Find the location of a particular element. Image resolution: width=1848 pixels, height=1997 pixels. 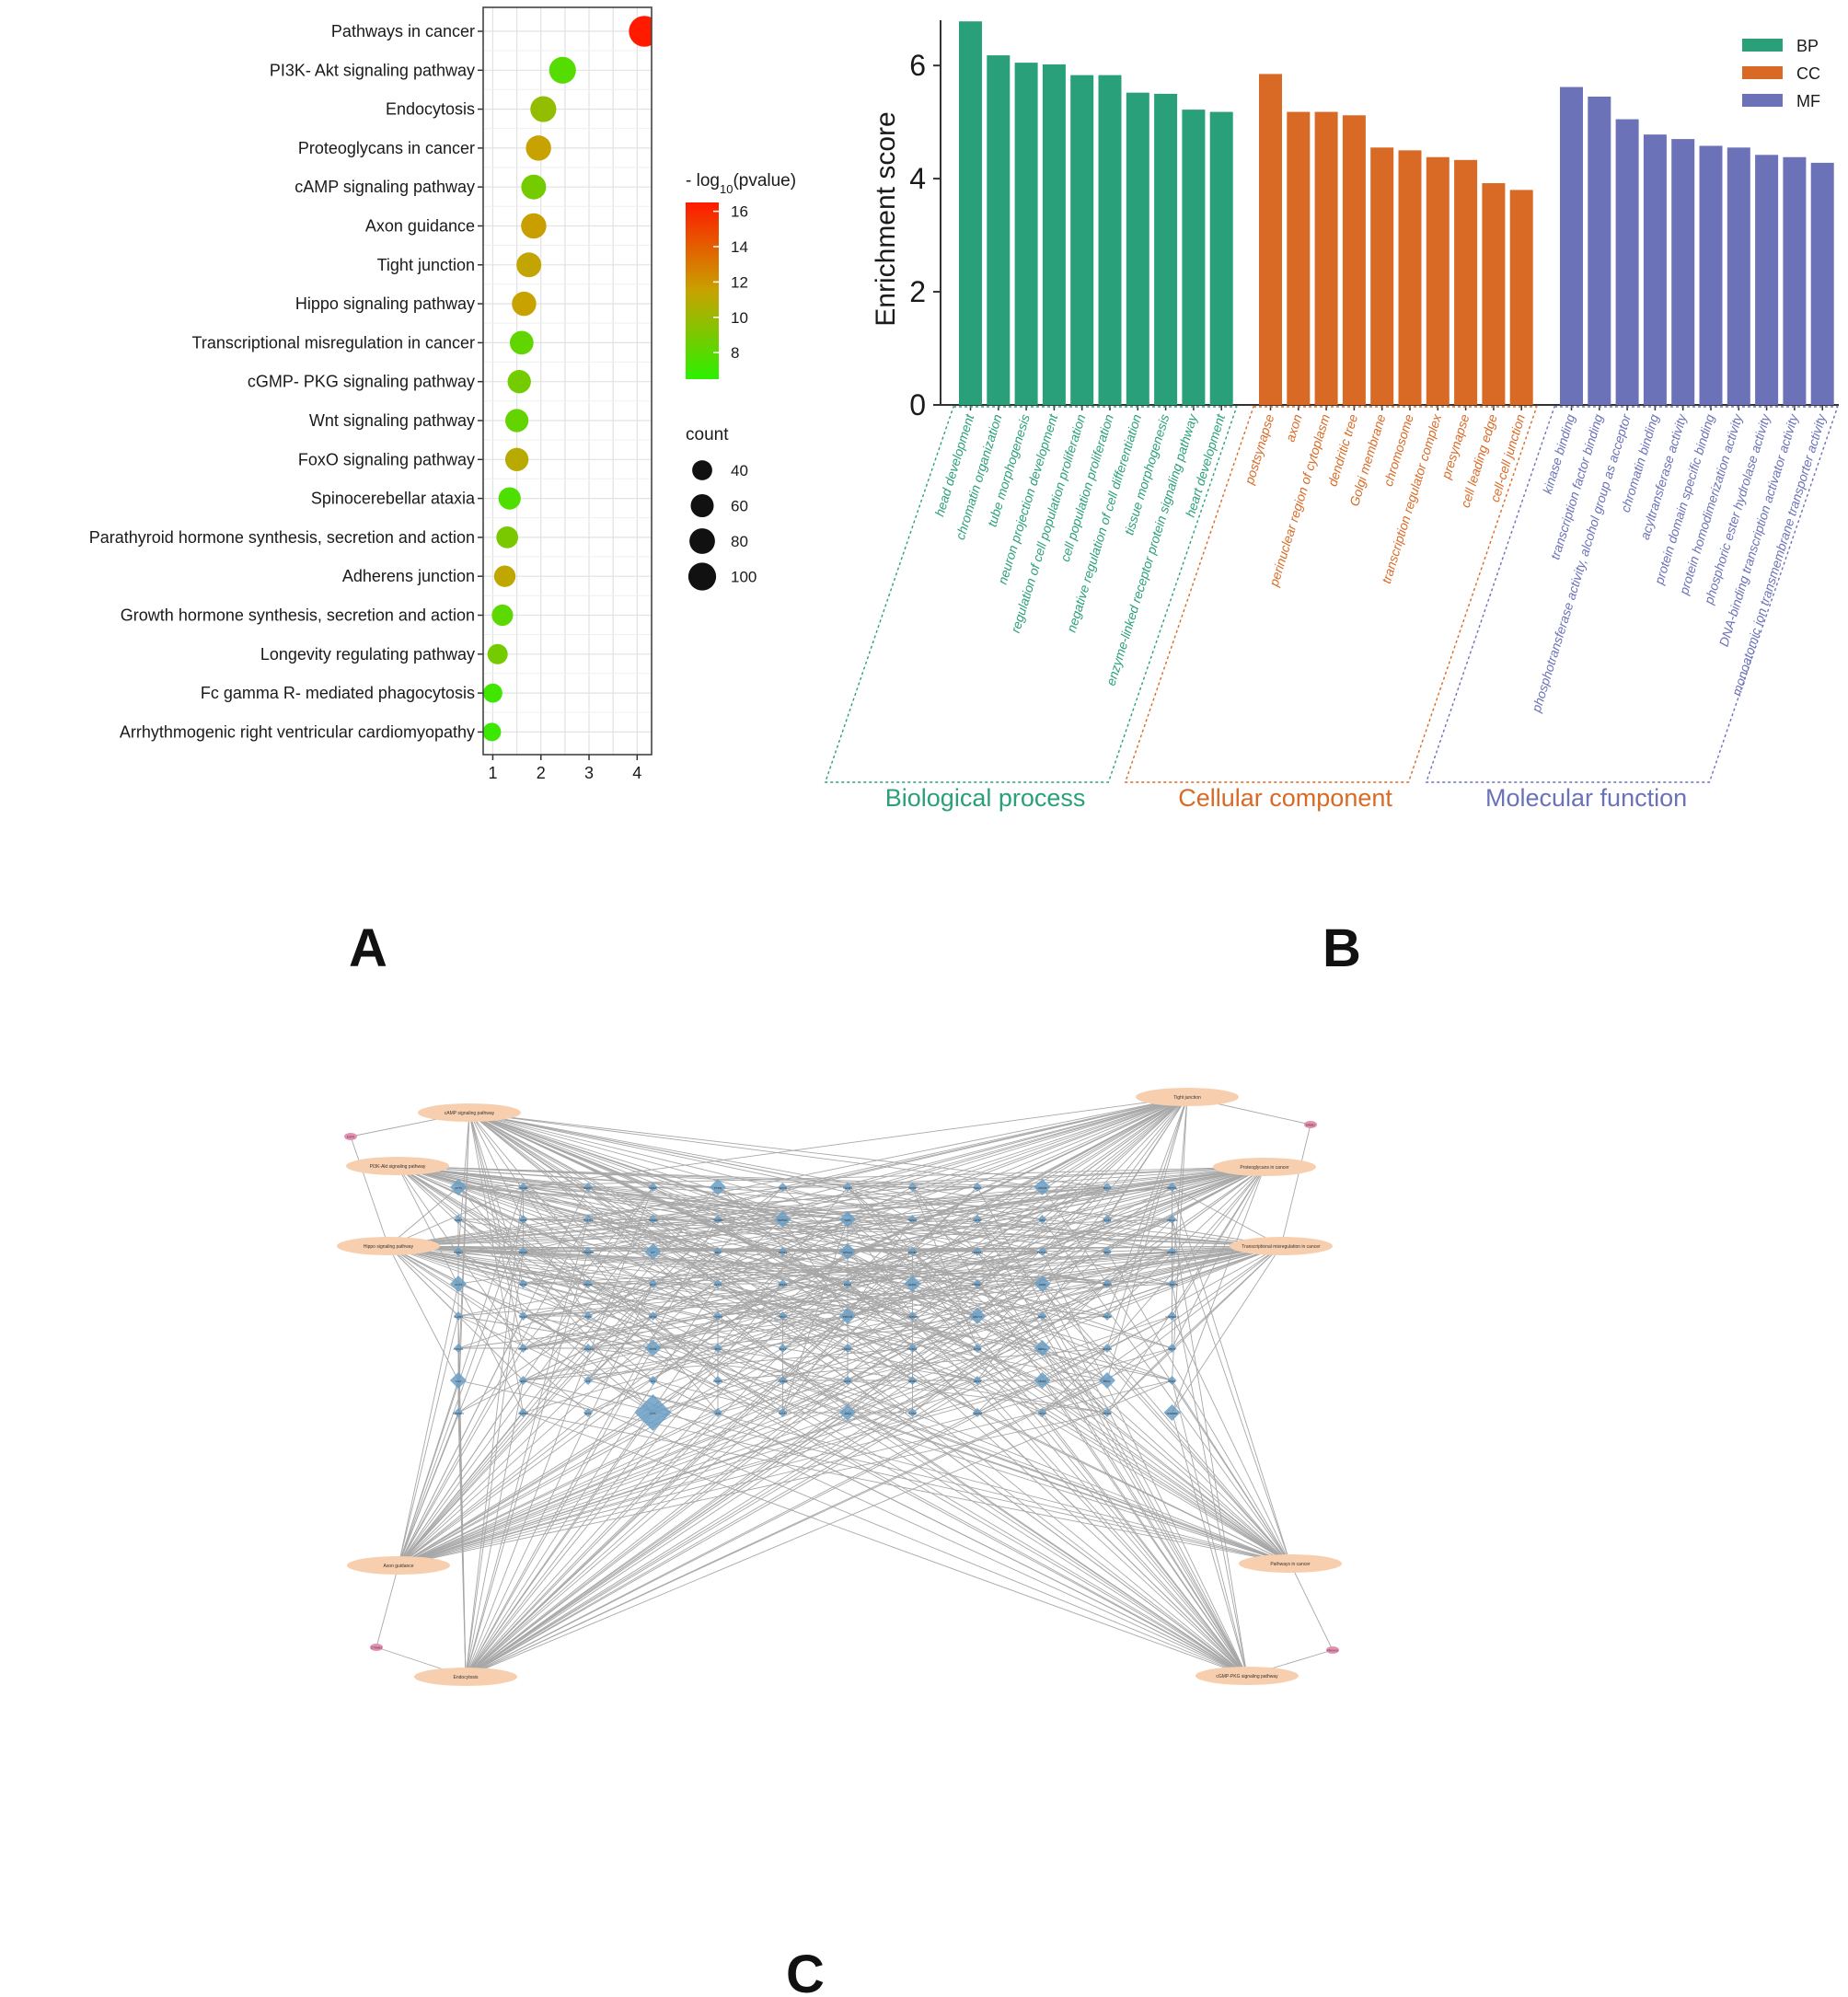

gene-node-label: E2F1 is located at coordinates (847, 1381).